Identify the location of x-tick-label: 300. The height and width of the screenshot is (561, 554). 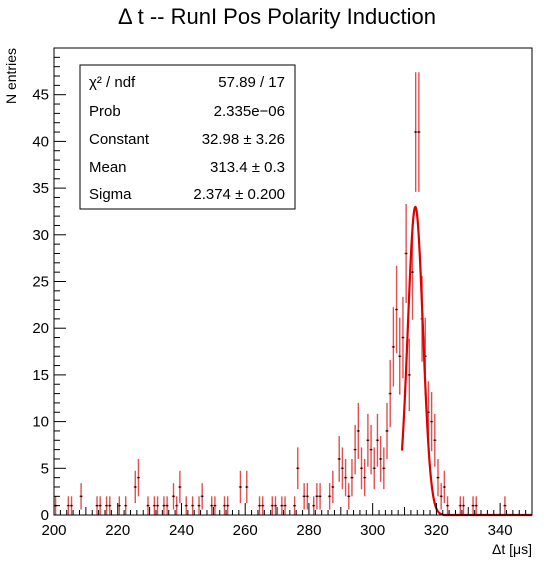
(372, 530).